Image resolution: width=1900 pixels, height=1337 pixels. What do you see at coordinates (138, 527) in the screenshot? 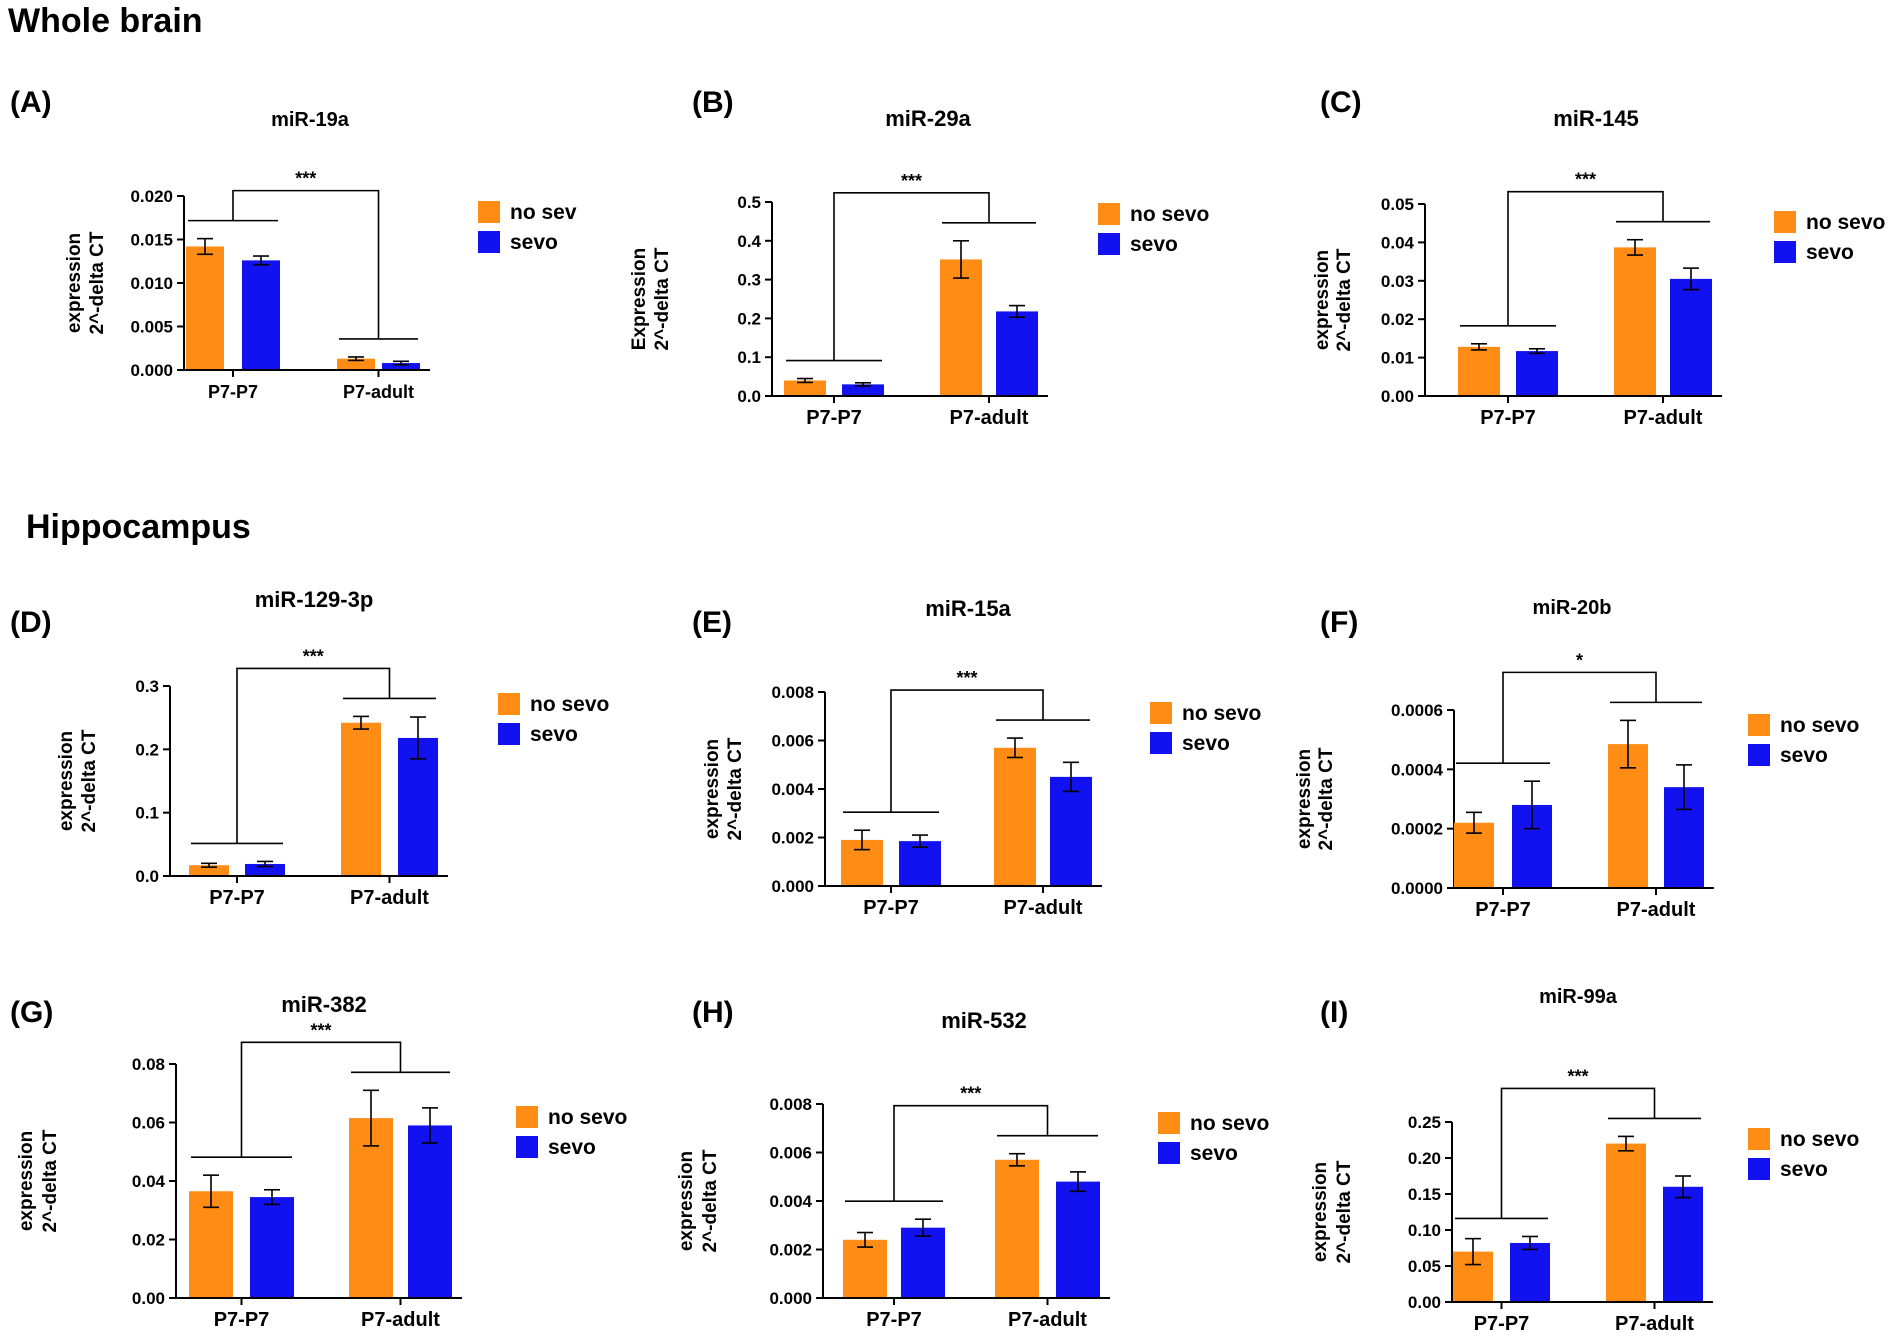
I see `section-title-hippocampus: Hippocampus` at bounding box center [138, 527].